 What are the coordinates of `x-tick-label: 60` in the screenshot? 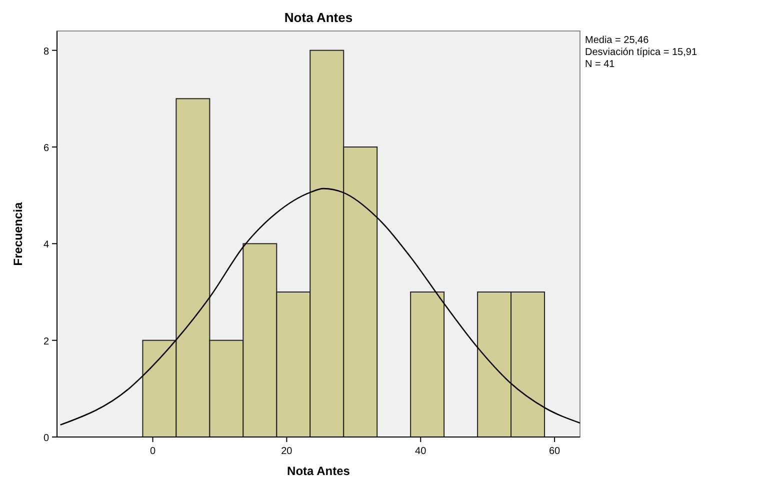 It's located at (554, 451).